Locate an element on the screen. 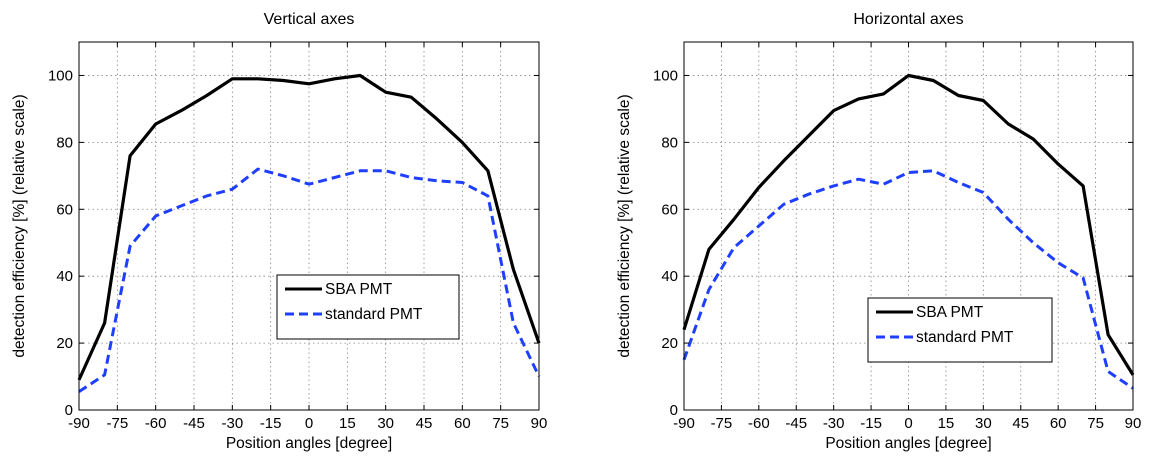 Image resolution: width=1152 pixels, height=460 pixels. chart-title: Vertical axes is located at coordinates (309, 19).